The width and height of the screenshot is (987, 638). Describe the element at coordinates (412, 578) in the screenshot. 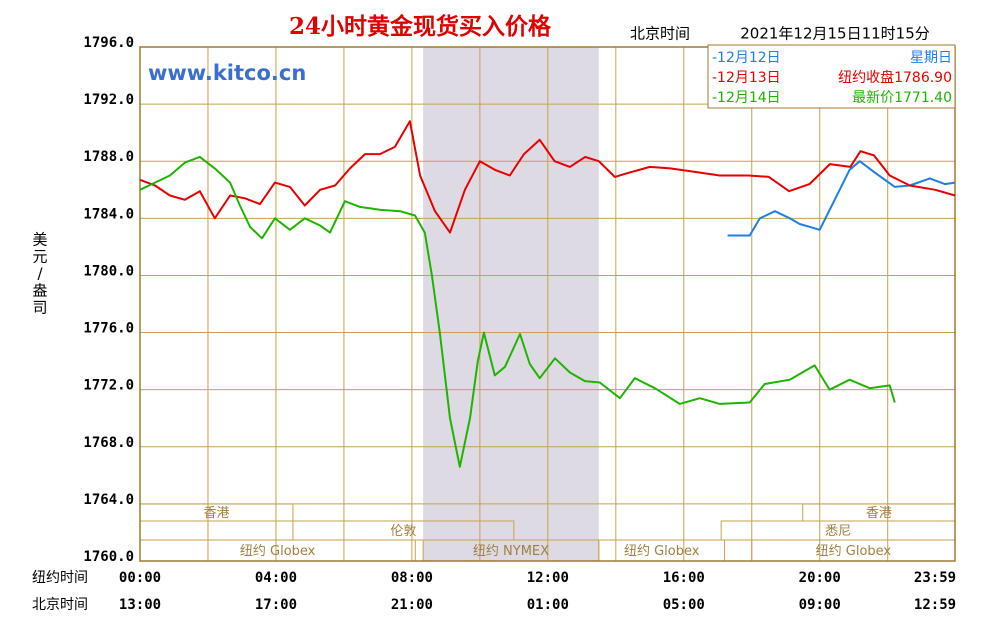

I see `x-tick-label: 08:00` at that location.